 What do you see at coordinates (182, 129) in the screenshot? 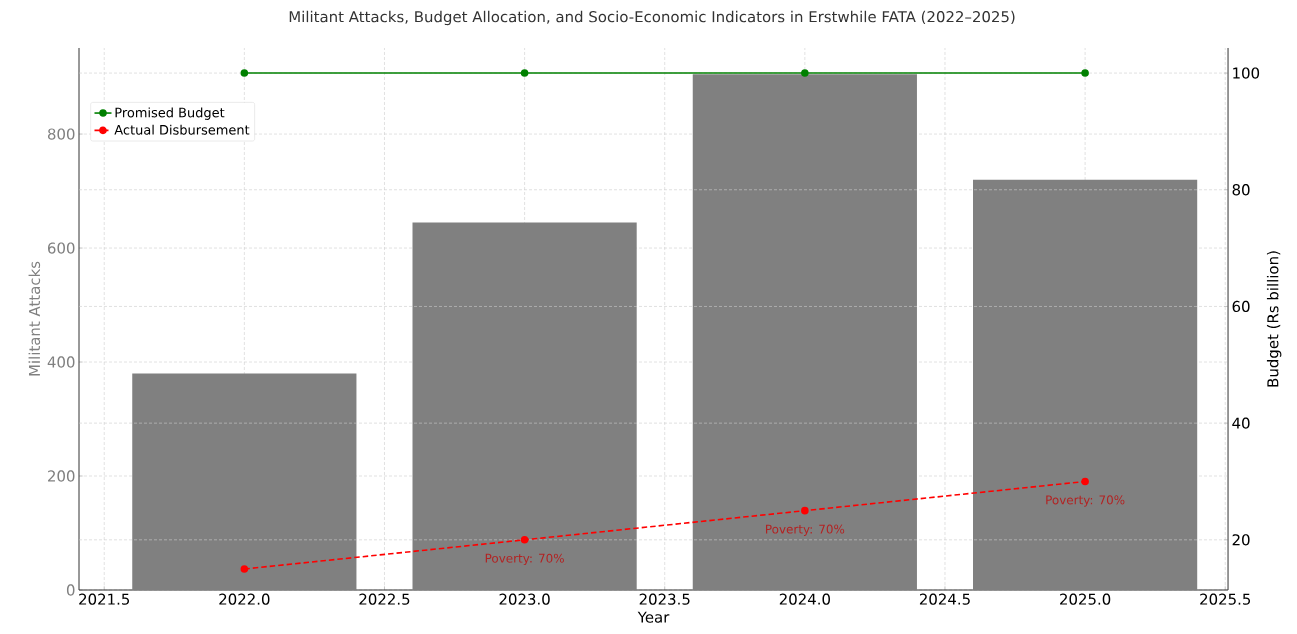
I see `legend-label: Actual Disbursement` at bounding box center [182, 129].